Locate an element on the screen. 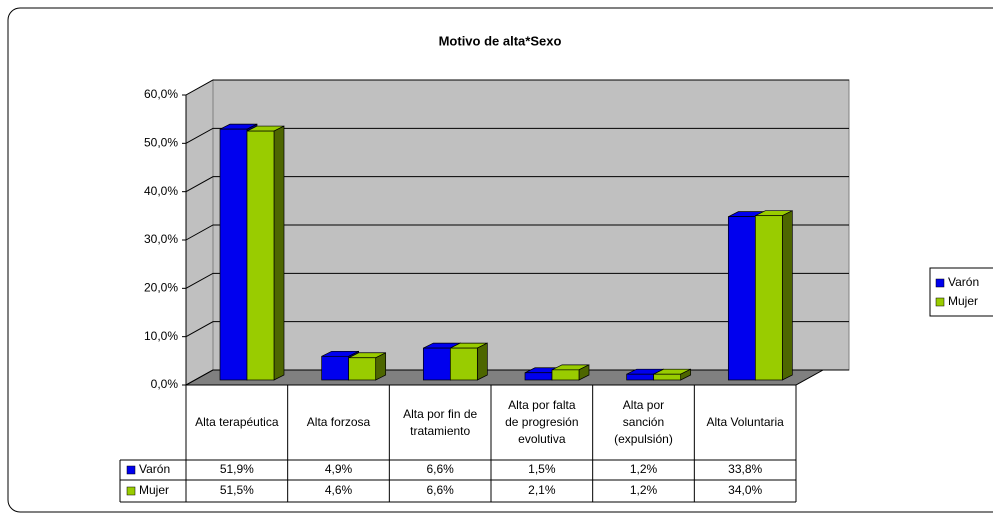 The width and height of the screenshot is (993, 518). table-value: 33,8% is located at coordinates (745, 469).